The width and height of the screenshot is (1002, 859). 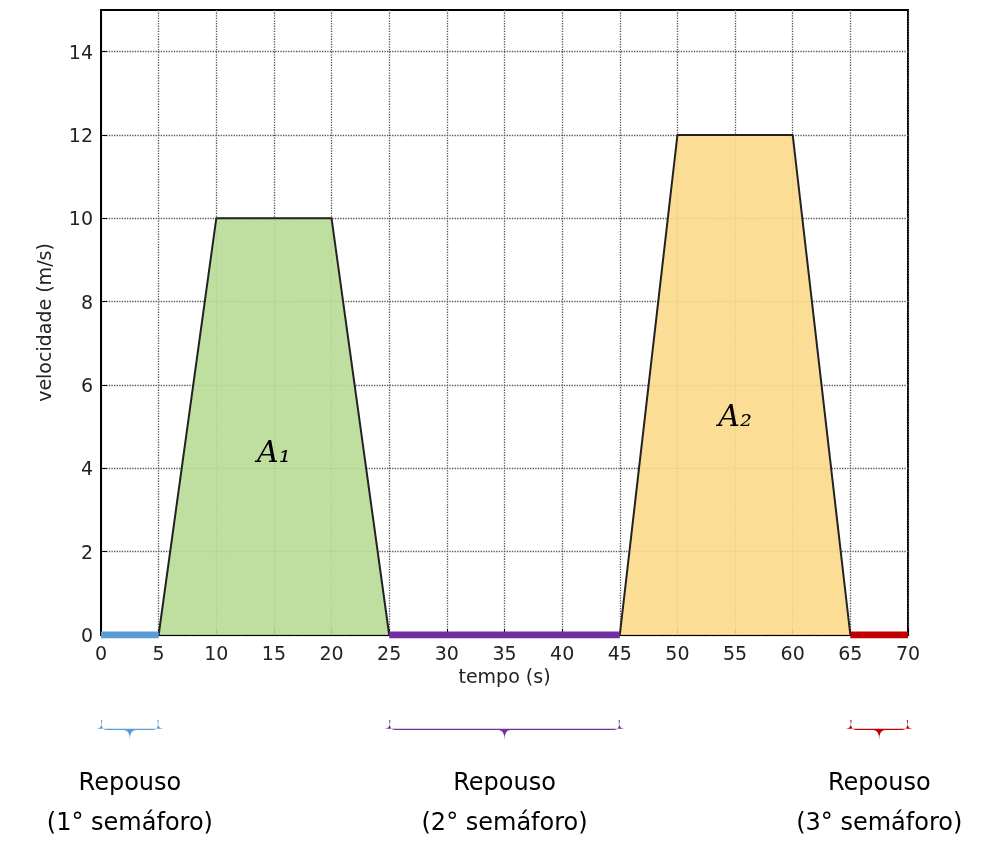 I want to click on y-tick-label: 4, so click(x=86, y=468).